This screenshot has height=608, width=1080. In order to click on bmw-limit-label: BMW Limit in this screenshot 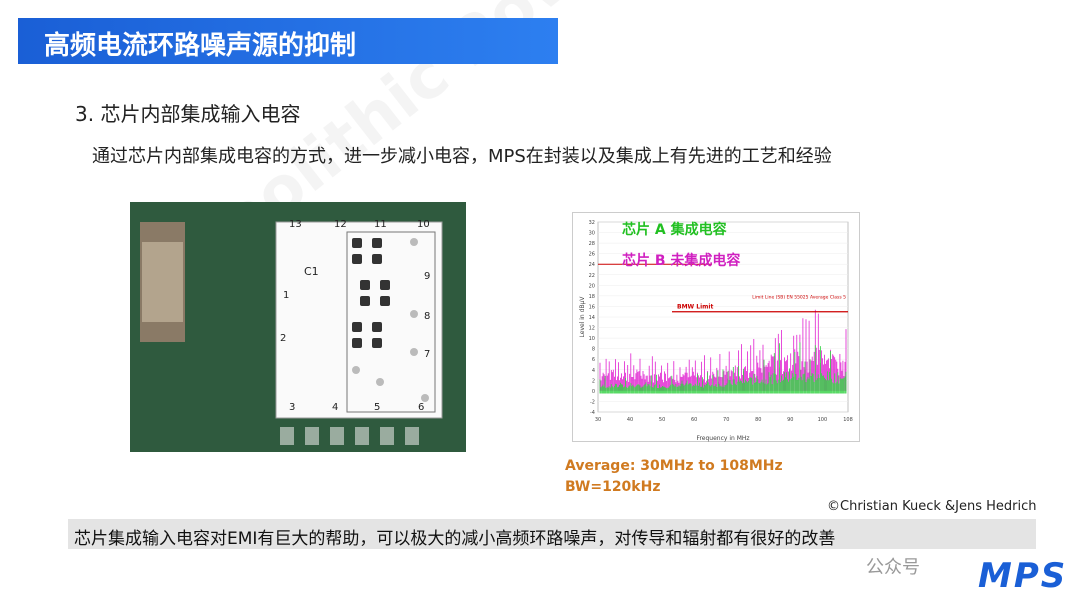, I will do `click(695, 307)`.